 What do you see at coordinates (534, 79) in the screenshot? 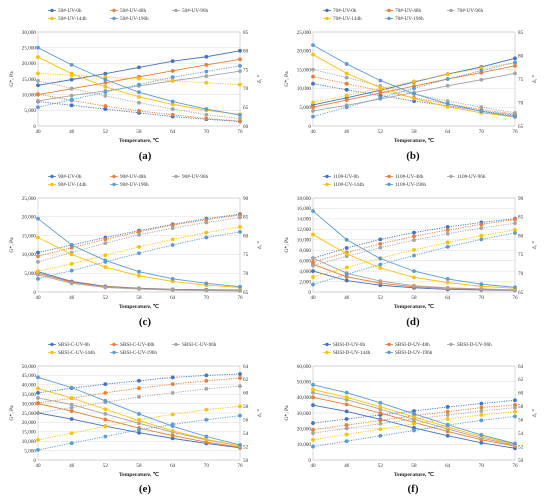
I see `y2-axis-label: δ, °` at bounding box center [534, 79].